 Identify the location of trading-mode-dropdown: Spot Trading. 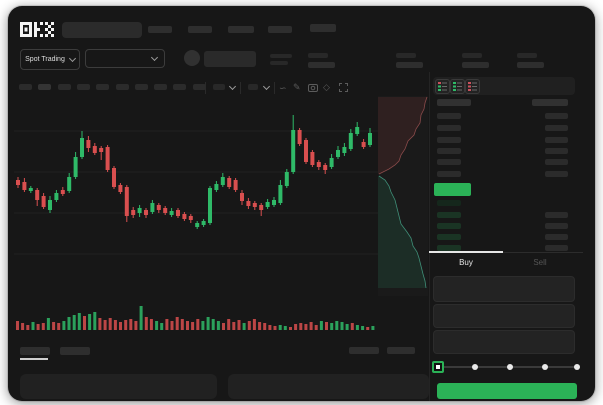
(50, 59).